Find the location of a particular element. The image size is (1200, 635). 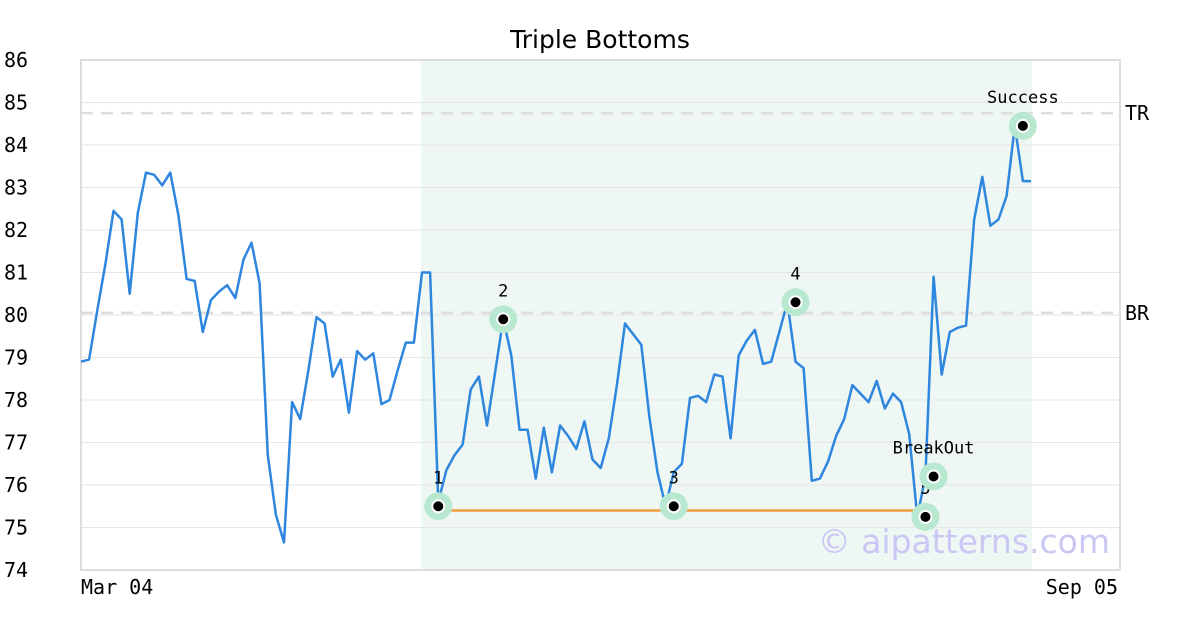

y-tick-label: 79 is located at coordinates (16, 358).